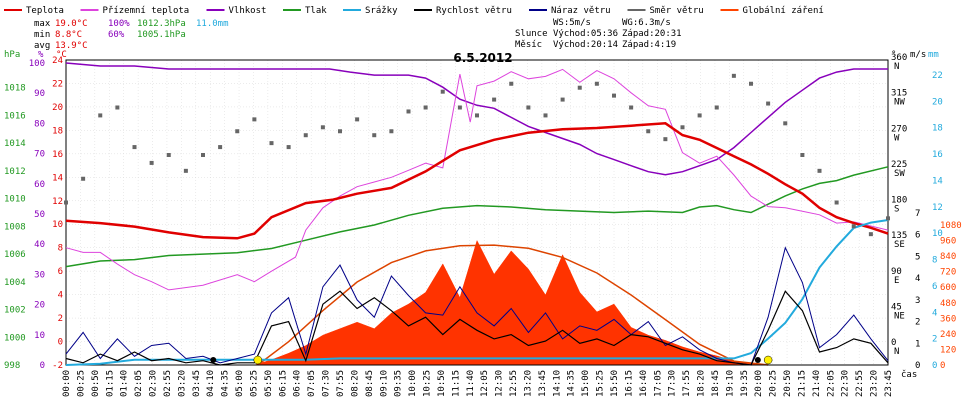 The width and height of the screenshot is (966, 400). I want to click on x-tick-7: 02:55, so click(168, 383).